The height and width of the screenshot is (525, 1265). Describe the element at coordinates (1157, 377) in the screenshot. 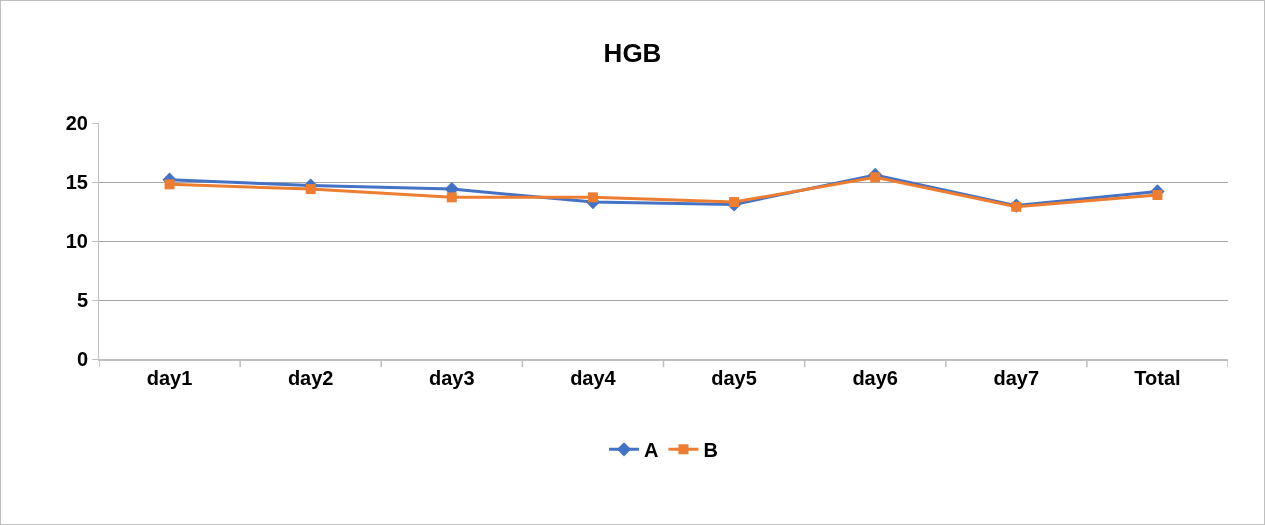

I see `x-tick-label: Total` at that location.